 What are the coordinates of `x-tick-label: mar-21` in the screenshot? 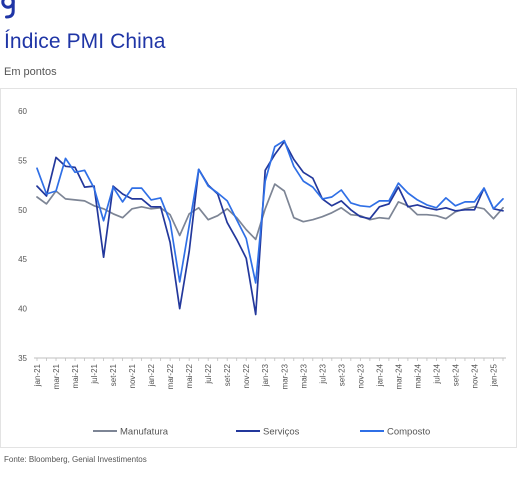 It's located at (56, 376).